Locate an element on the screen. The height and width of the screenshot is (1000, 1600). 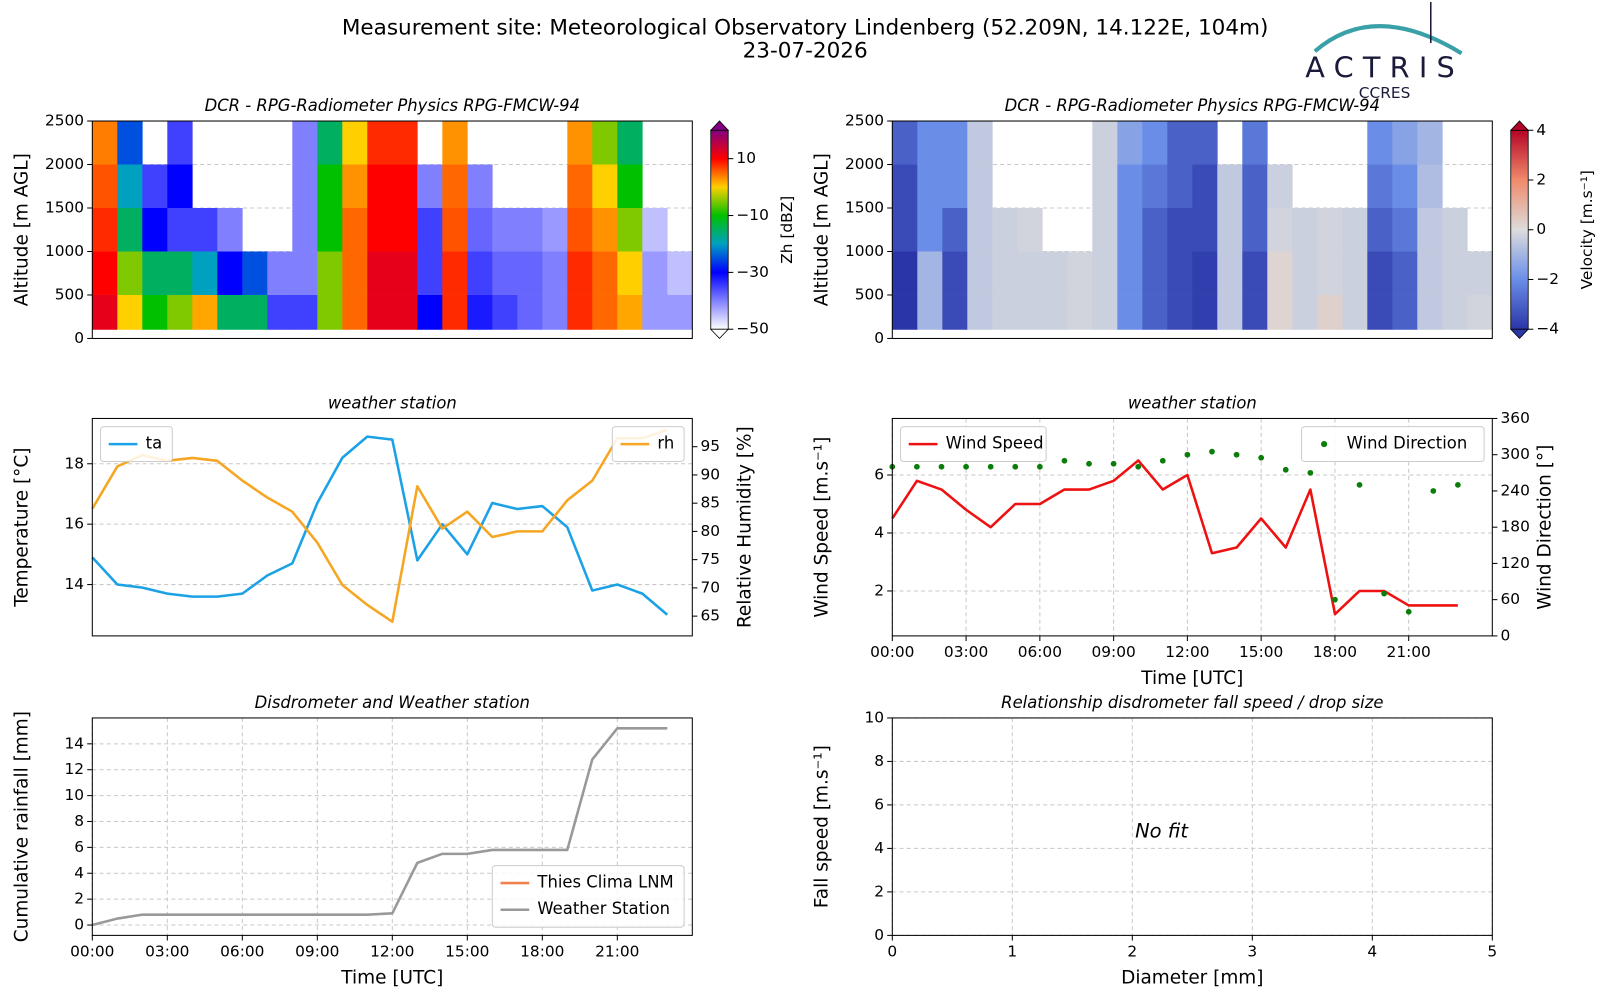
y-tick-label: 12 is located at coordinates (75, 769).